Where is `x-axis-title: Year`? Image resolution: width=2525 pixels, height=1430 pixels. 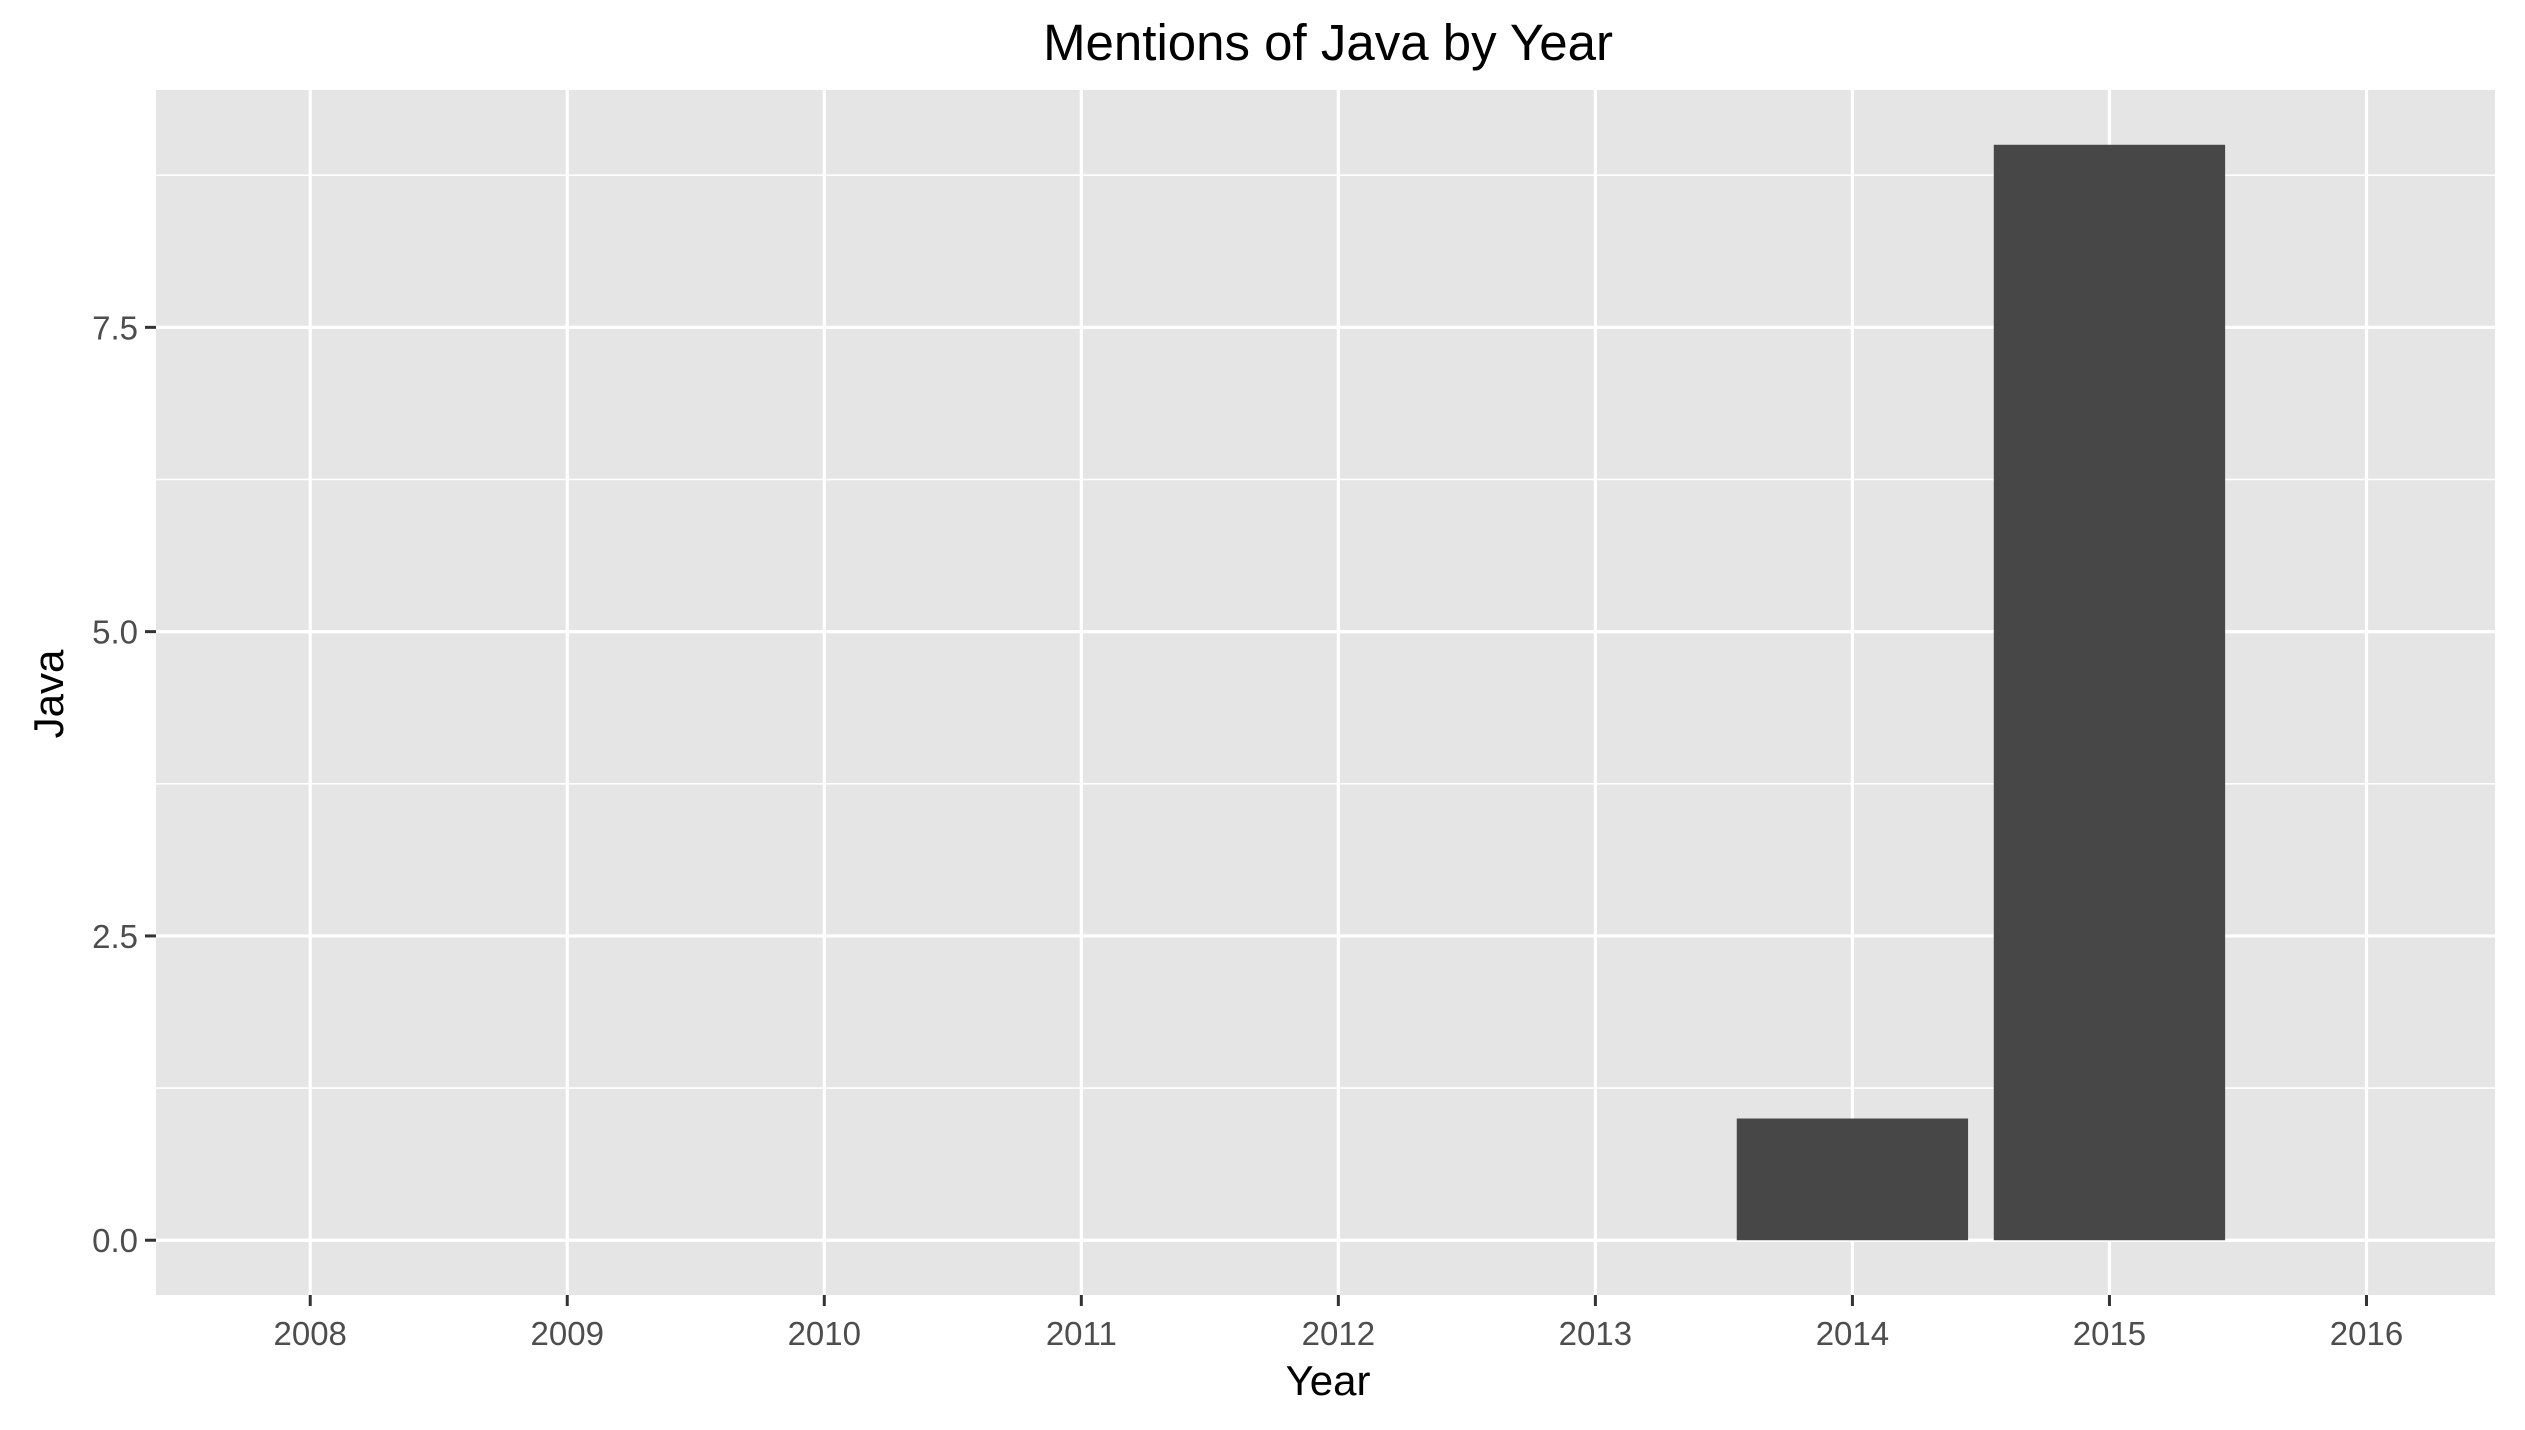 x-axis-title: Year is located at coordinates (1328, 1380).